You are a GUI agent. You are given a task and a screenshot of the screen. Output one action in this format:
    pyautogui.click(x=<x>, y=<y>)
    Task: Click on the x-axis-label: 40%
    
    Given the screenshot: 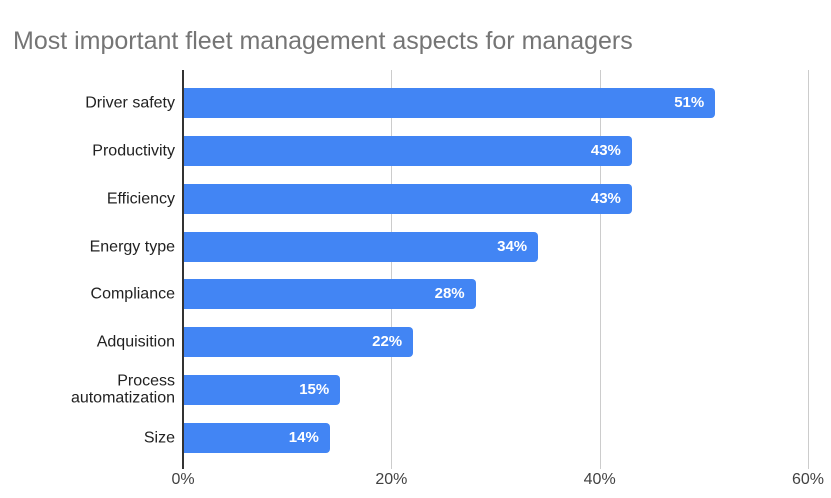 What is the action you would take?
    pyautogui.click(x=599, y=479)
    